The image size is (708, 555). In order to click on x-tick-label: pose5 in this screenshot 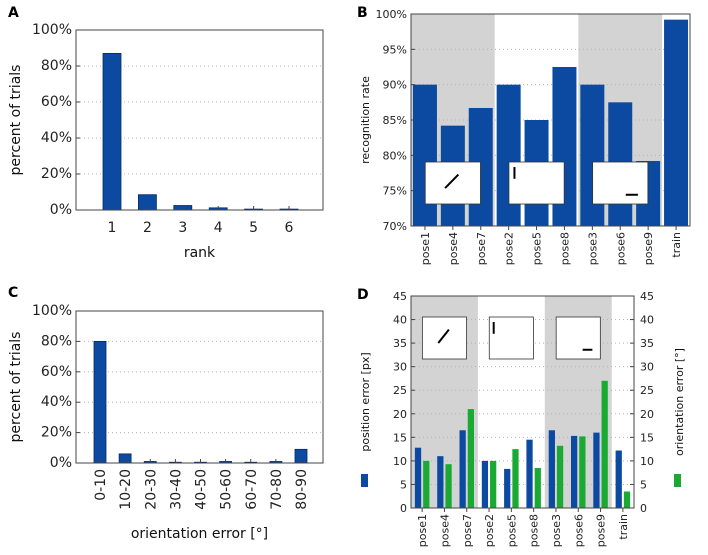, I will do `click(537, 248)`.